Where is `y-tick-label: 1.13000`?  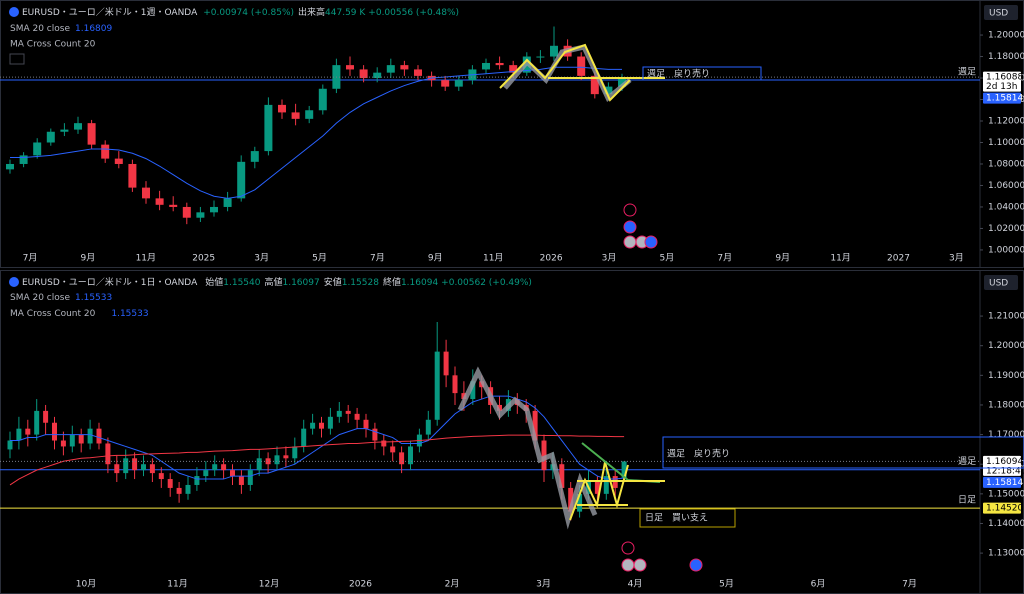 y-tick-label: 1.13000 is located at coordinates (1006, 554).